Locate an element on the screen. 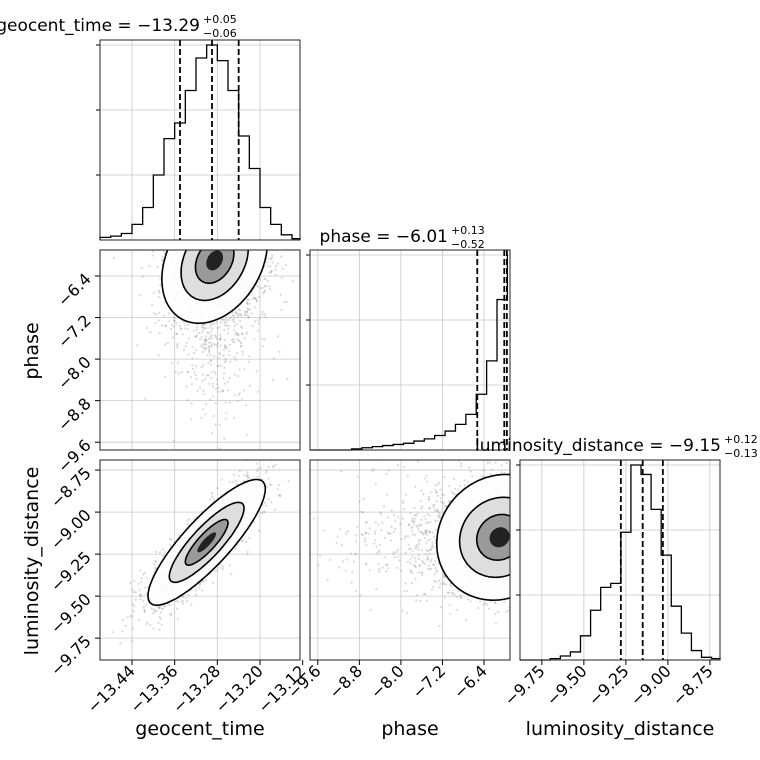  title-phase-minus: −0.52 is located at coordinates (468, 244).